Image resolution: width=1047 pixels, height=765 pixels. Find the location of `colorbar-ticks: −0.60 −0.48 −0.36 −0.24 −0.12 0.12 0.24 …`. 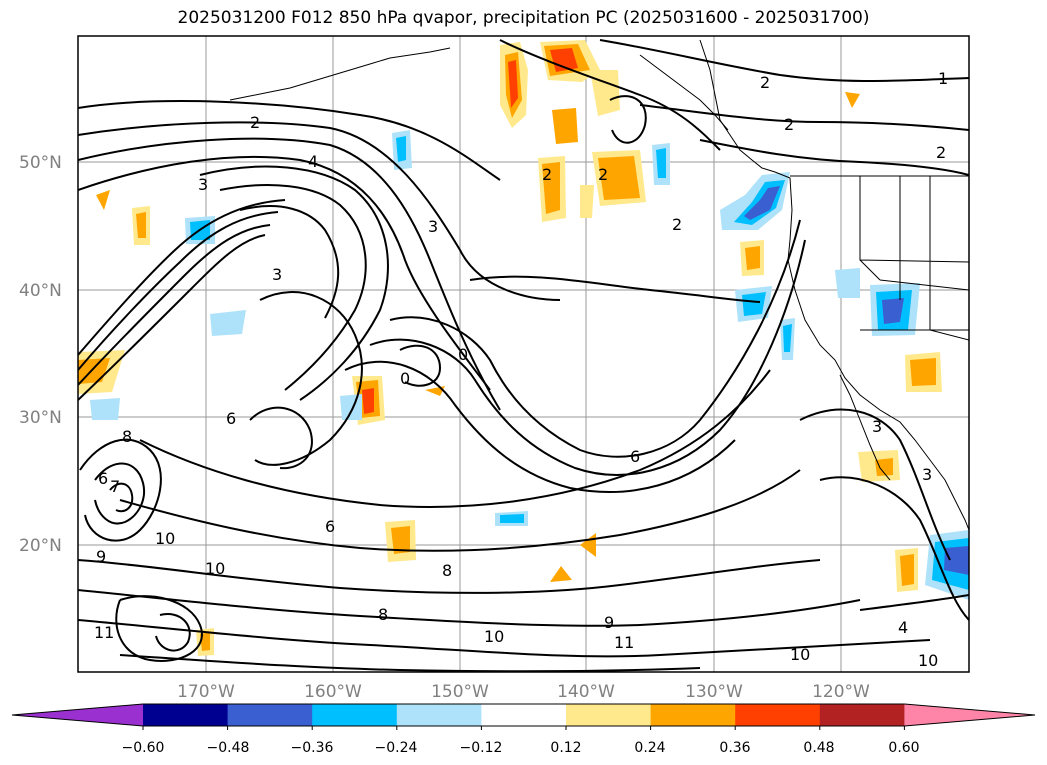

colorbar-ticks: −0.60 −0.48 −0.36 −0.24 −0.12 0.12 0.24 … is located at coordinates (521, 748).